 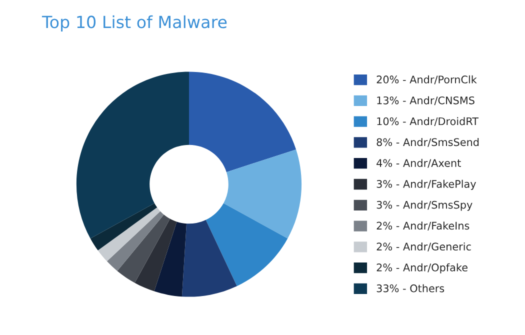 I want to click on legend-label: 20% - Andr/PornClk, so click(x=426, y=79).